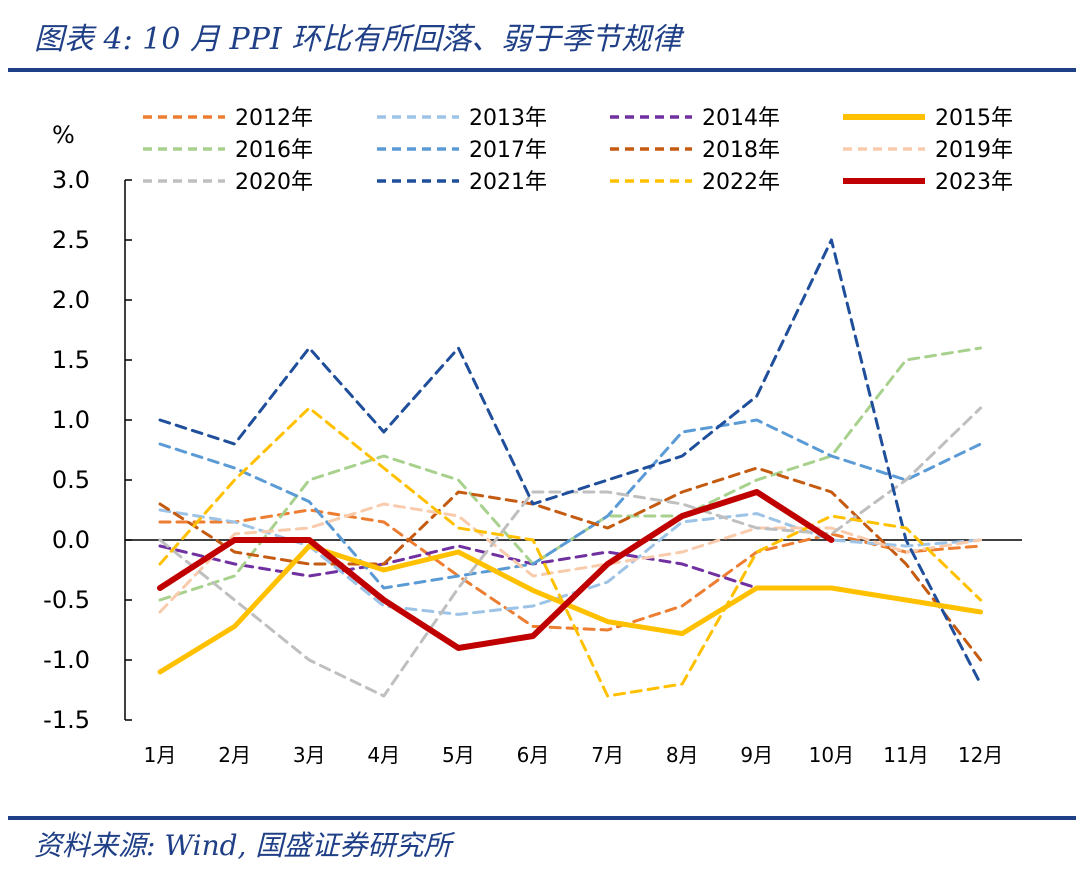 This screenshot has height=874, width=1080. What do you see at coordinates (309, 755) in the screenshot?
I see `x-tick-label: 3月` at bounding box center [309, 755].